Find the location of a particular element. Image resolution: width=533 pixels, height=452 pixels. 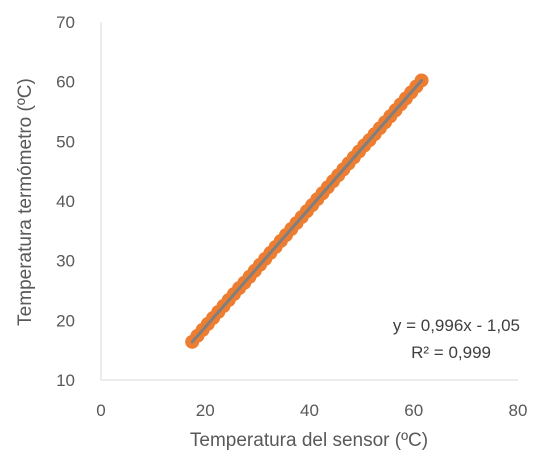

x-axis-title: Temperatura del sensor (ºC) is located at coordinates (309, 440).